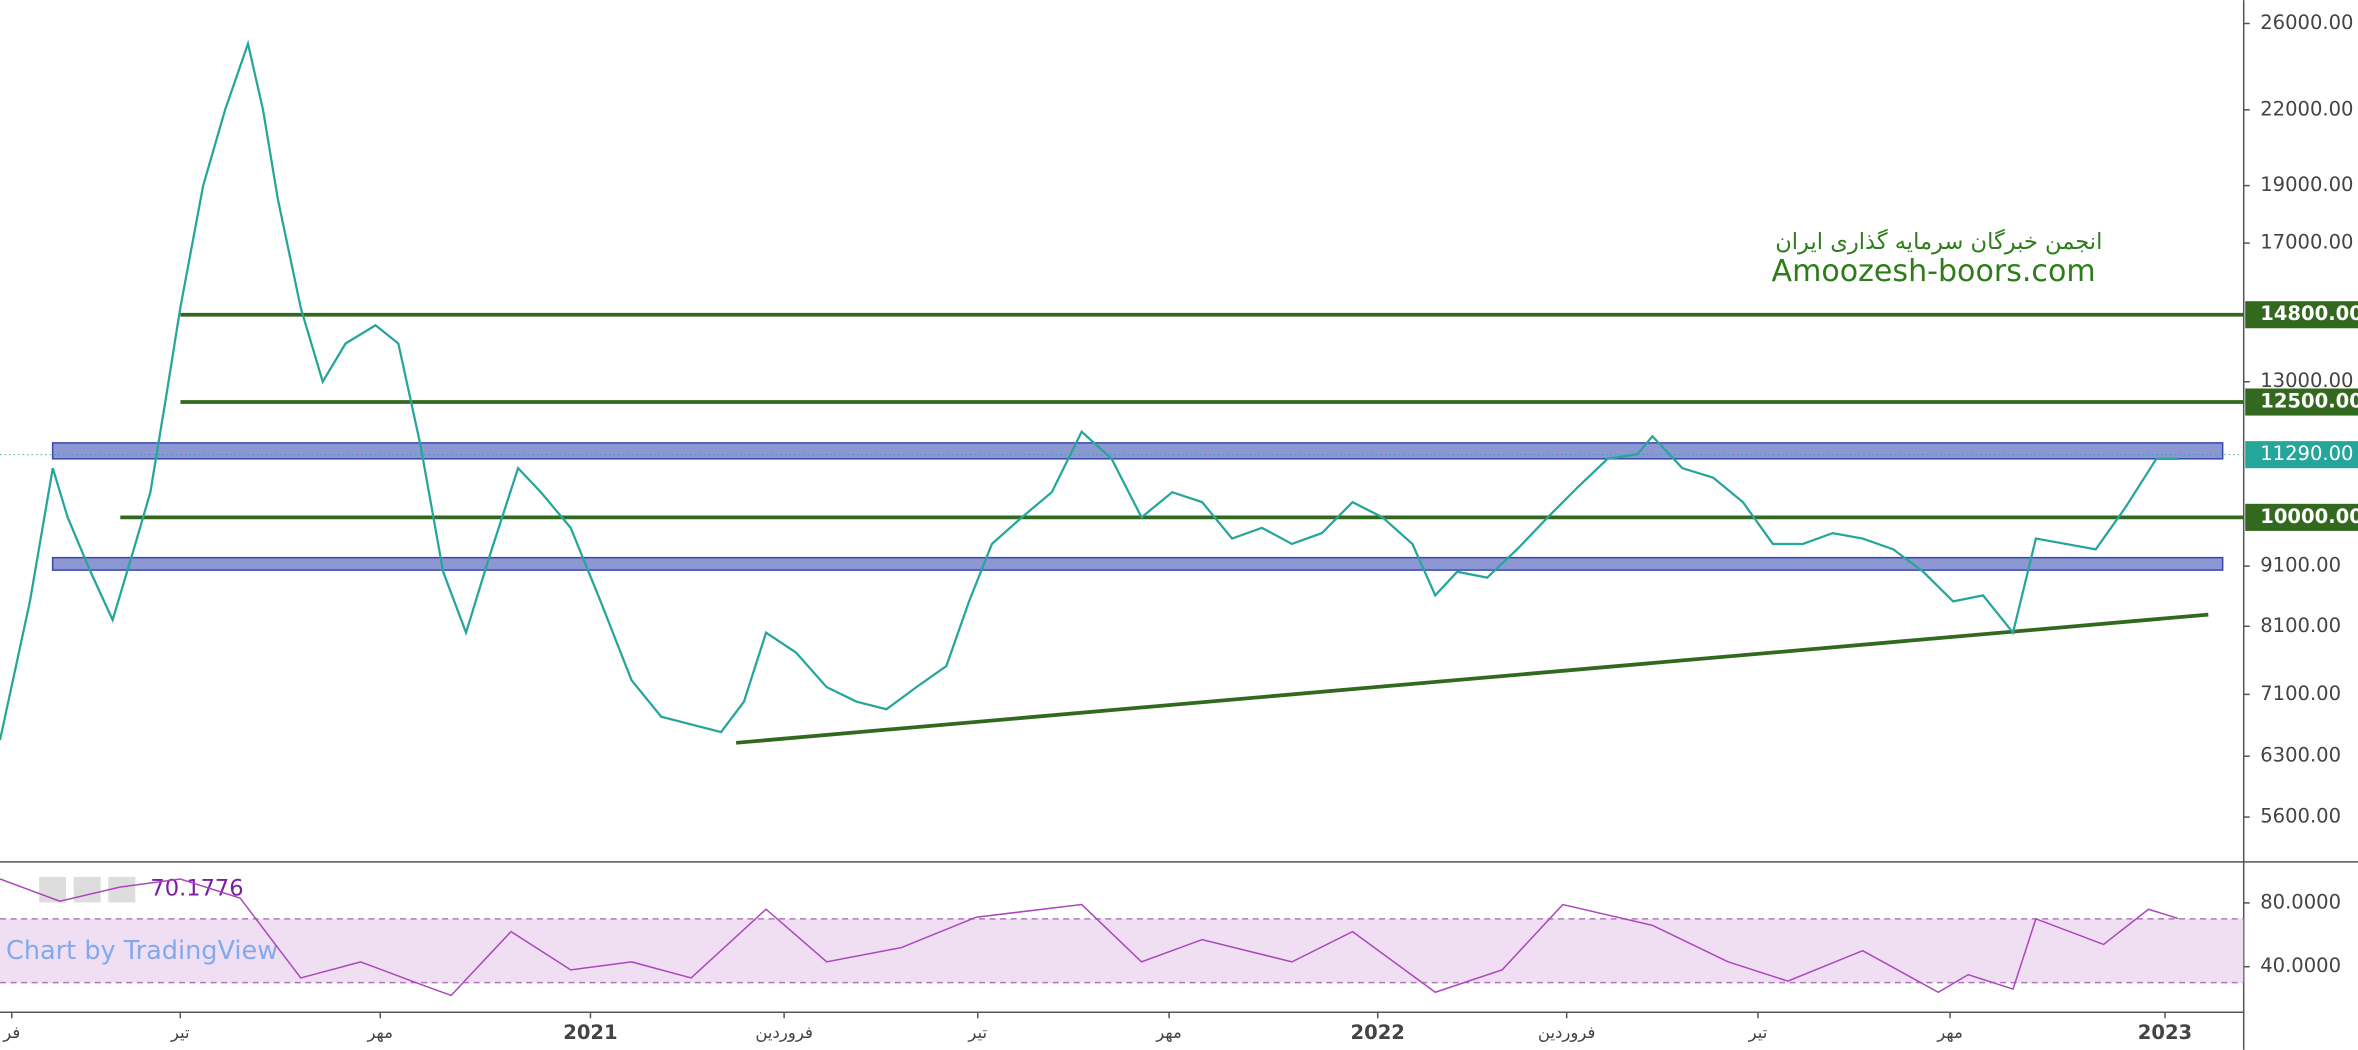 The image size is (2358, 1050). I want to click on last-price-label: 11290.00, so click(2306, 453).